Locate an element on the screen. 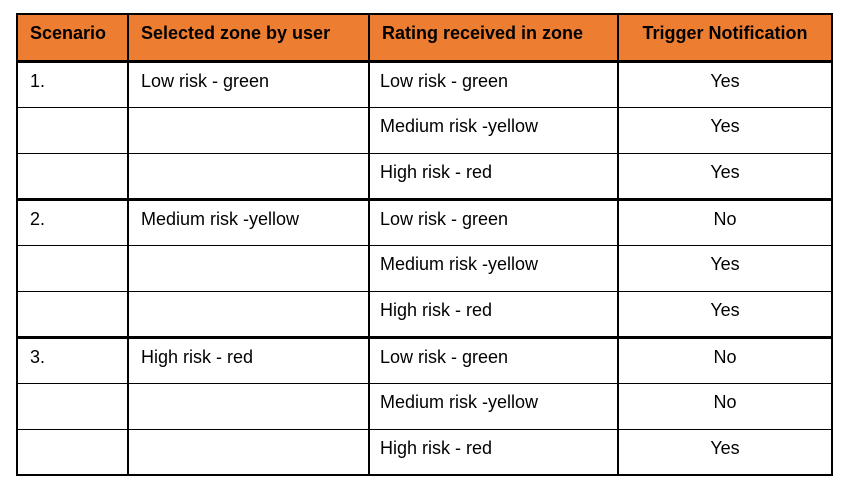  header-cell-selected-zone: Selected zone by user is located at coordinates (248, 37).